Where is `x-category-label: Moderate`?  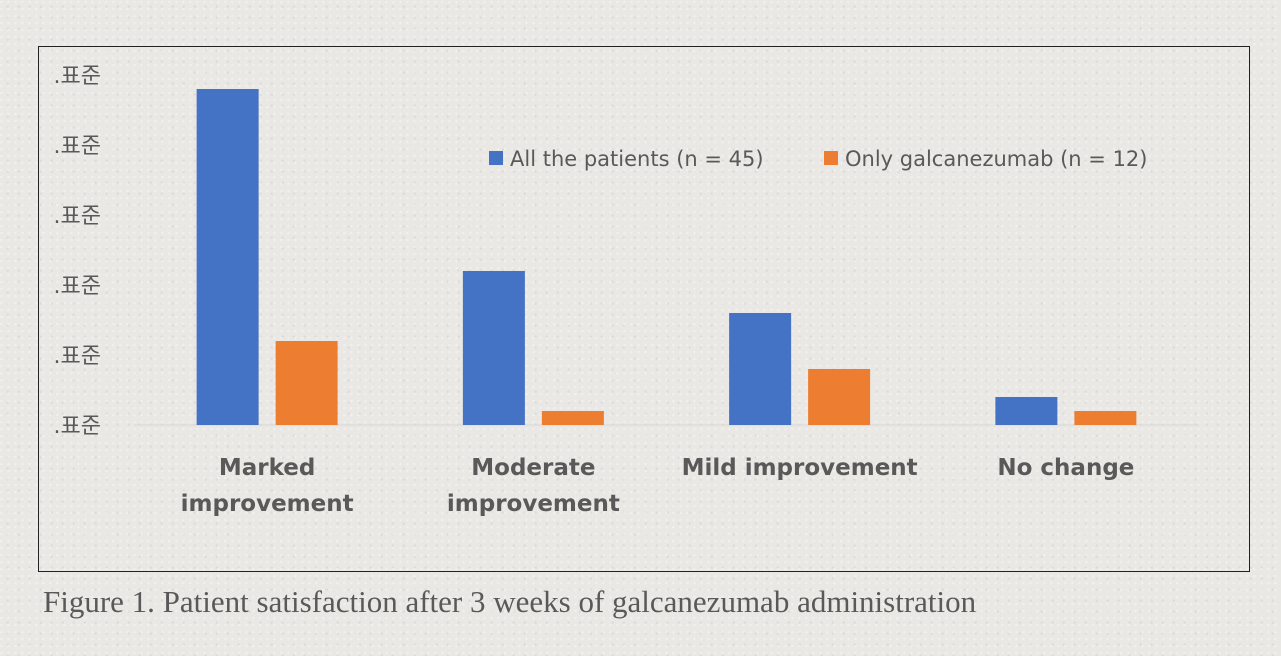
x-category-label: Moderate is located at coordinates (533, 468).